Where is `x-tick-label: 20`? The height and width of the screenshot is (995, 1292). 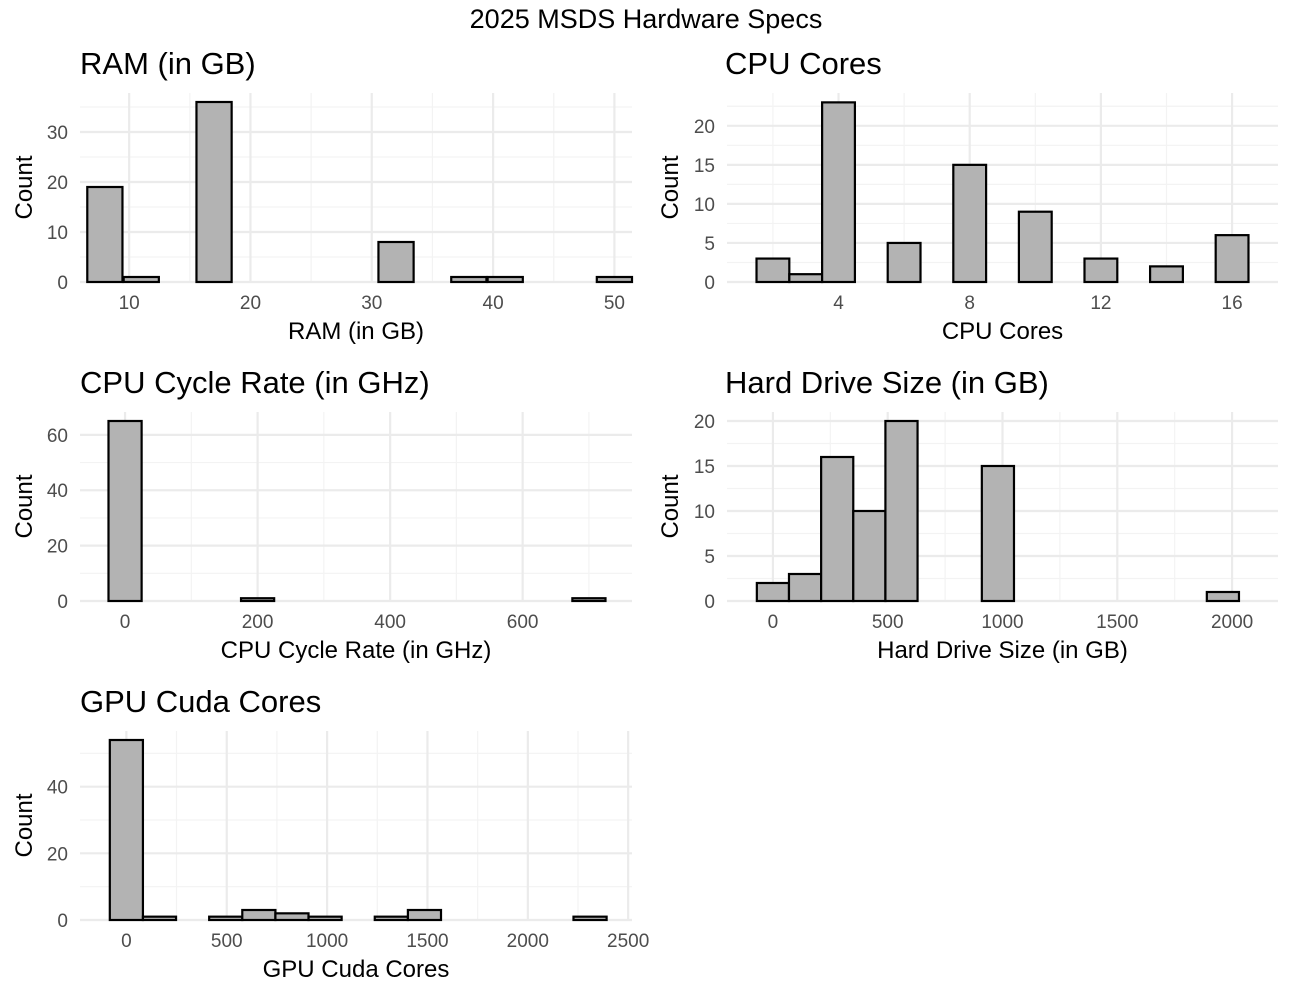
x-tick-label: 20 is located at coordinates (250, 303).